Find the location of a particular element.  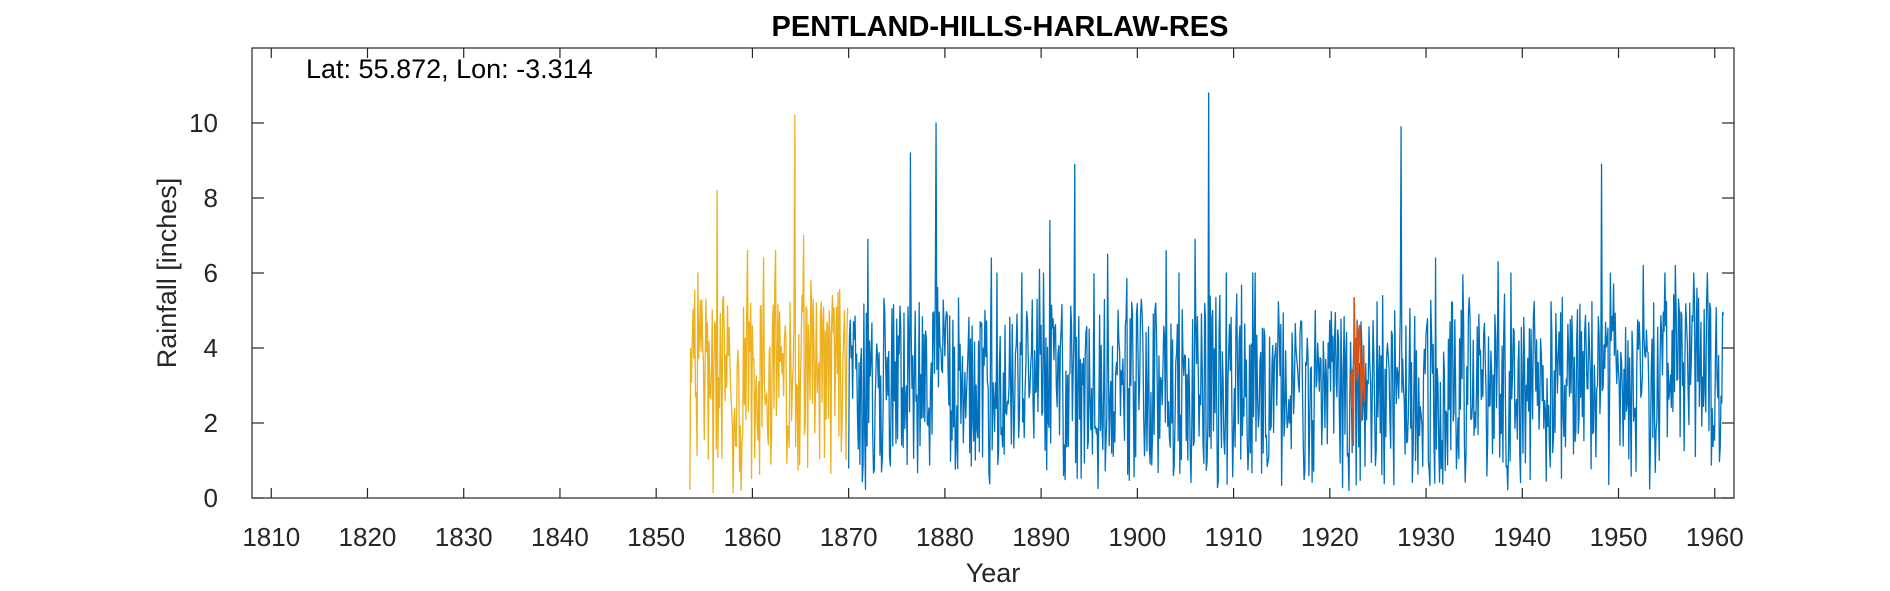

y-axis-label: Rainfall [inches] is located at coordinates (167, 273).